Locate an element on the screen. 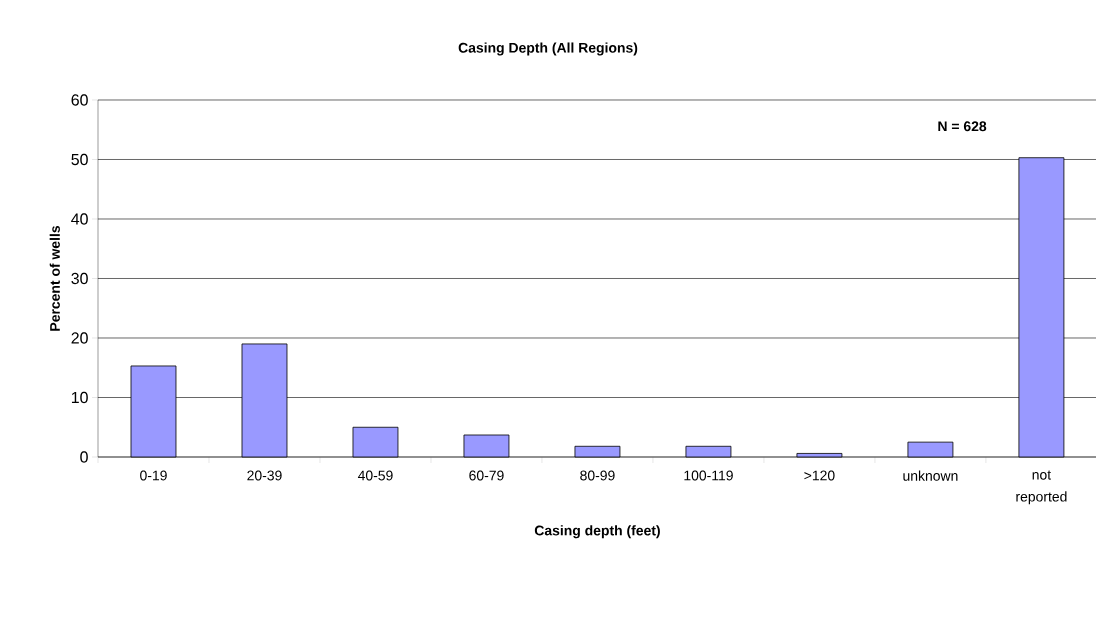  x-tick-label: 80-99 is located at coordinates (597, 475).